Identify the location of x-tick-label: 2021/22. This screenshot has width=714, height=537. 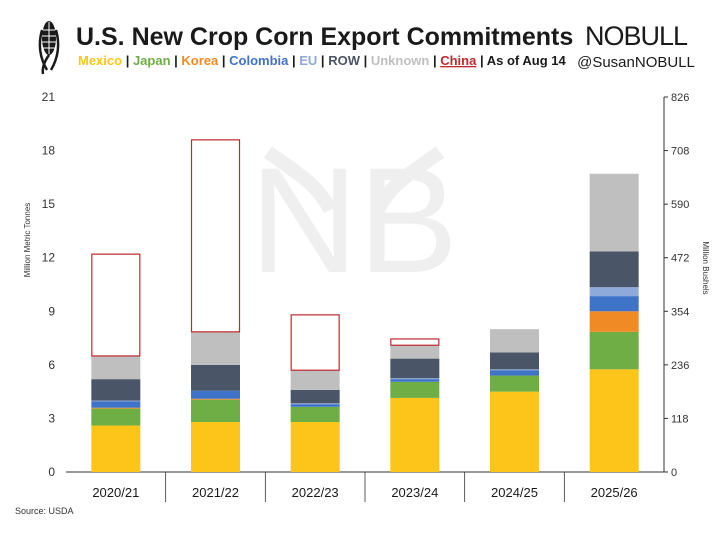
(215, 492).